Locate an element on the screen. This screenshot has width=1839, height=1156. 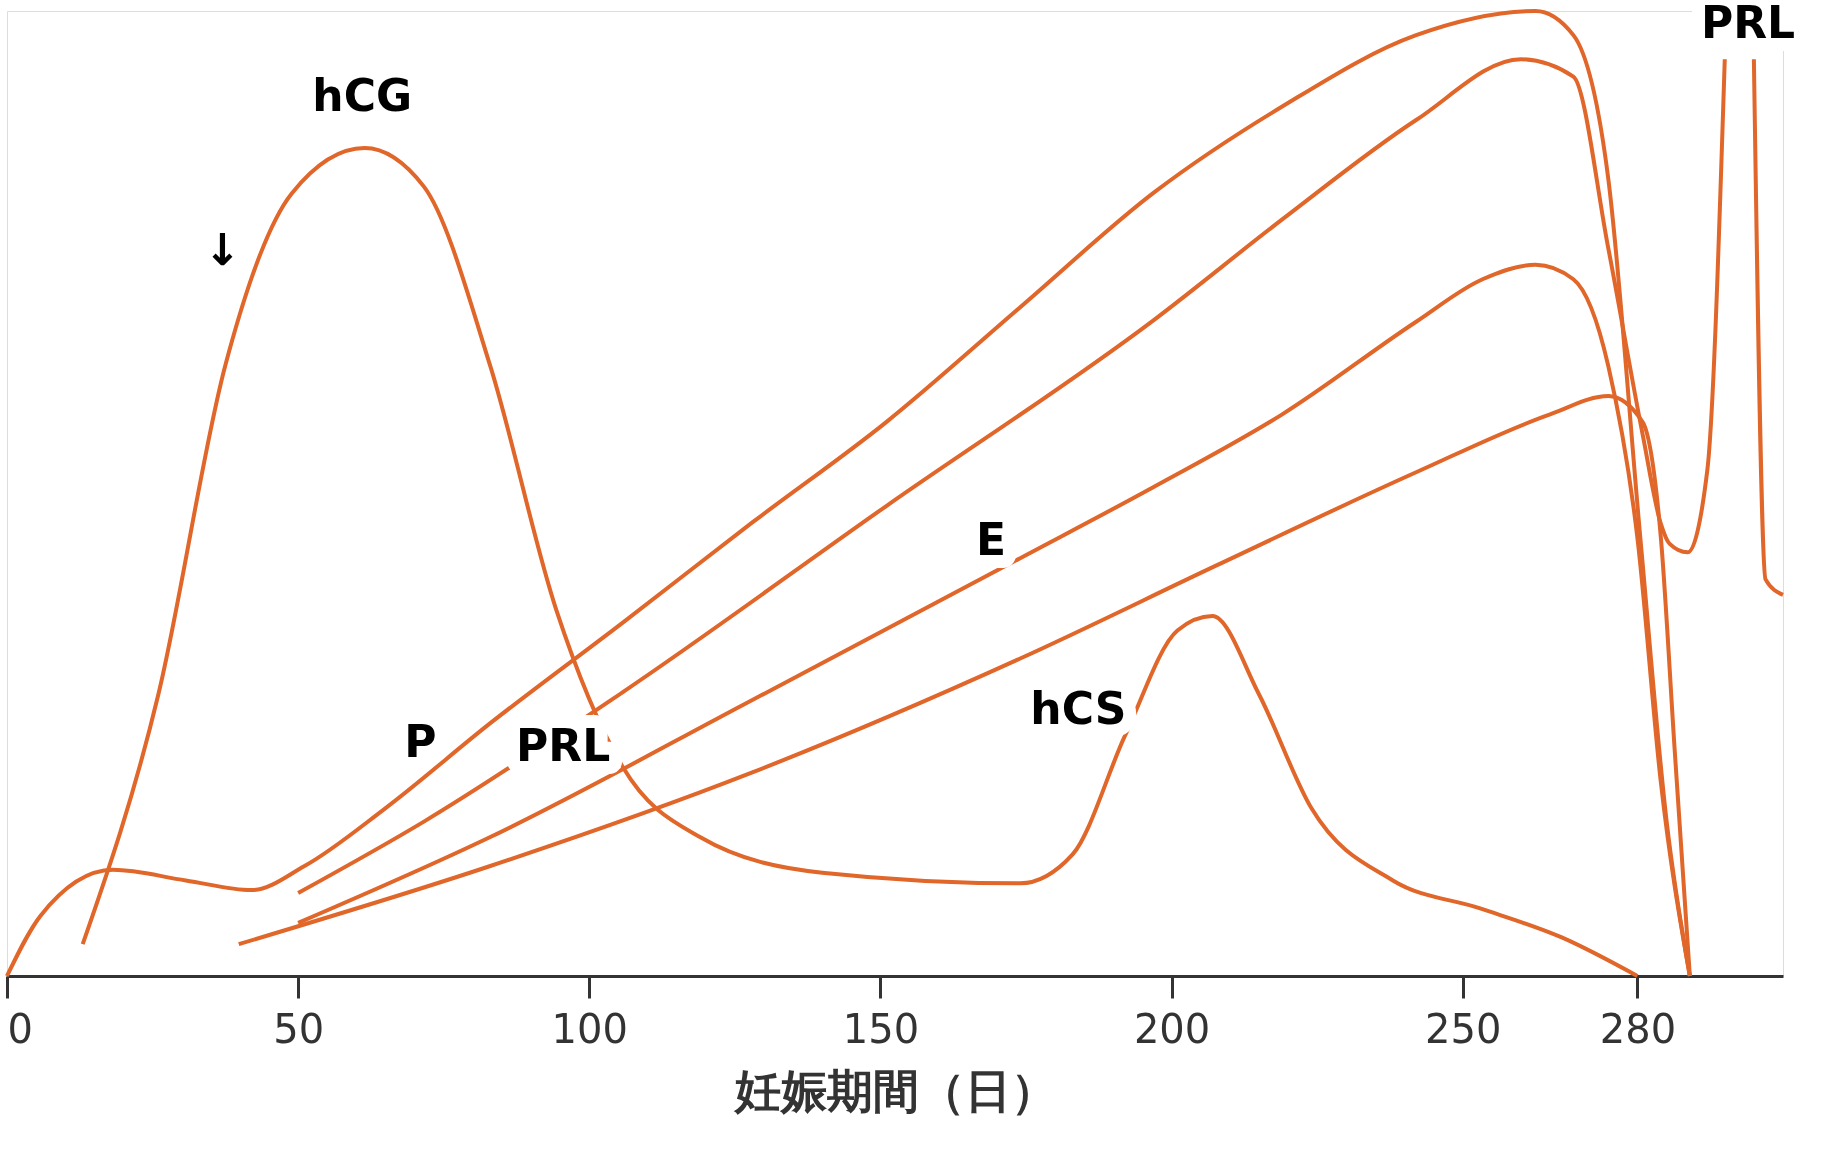
x-axis-title: 妊娠期間（日） is located at coordinates (894, 1090).